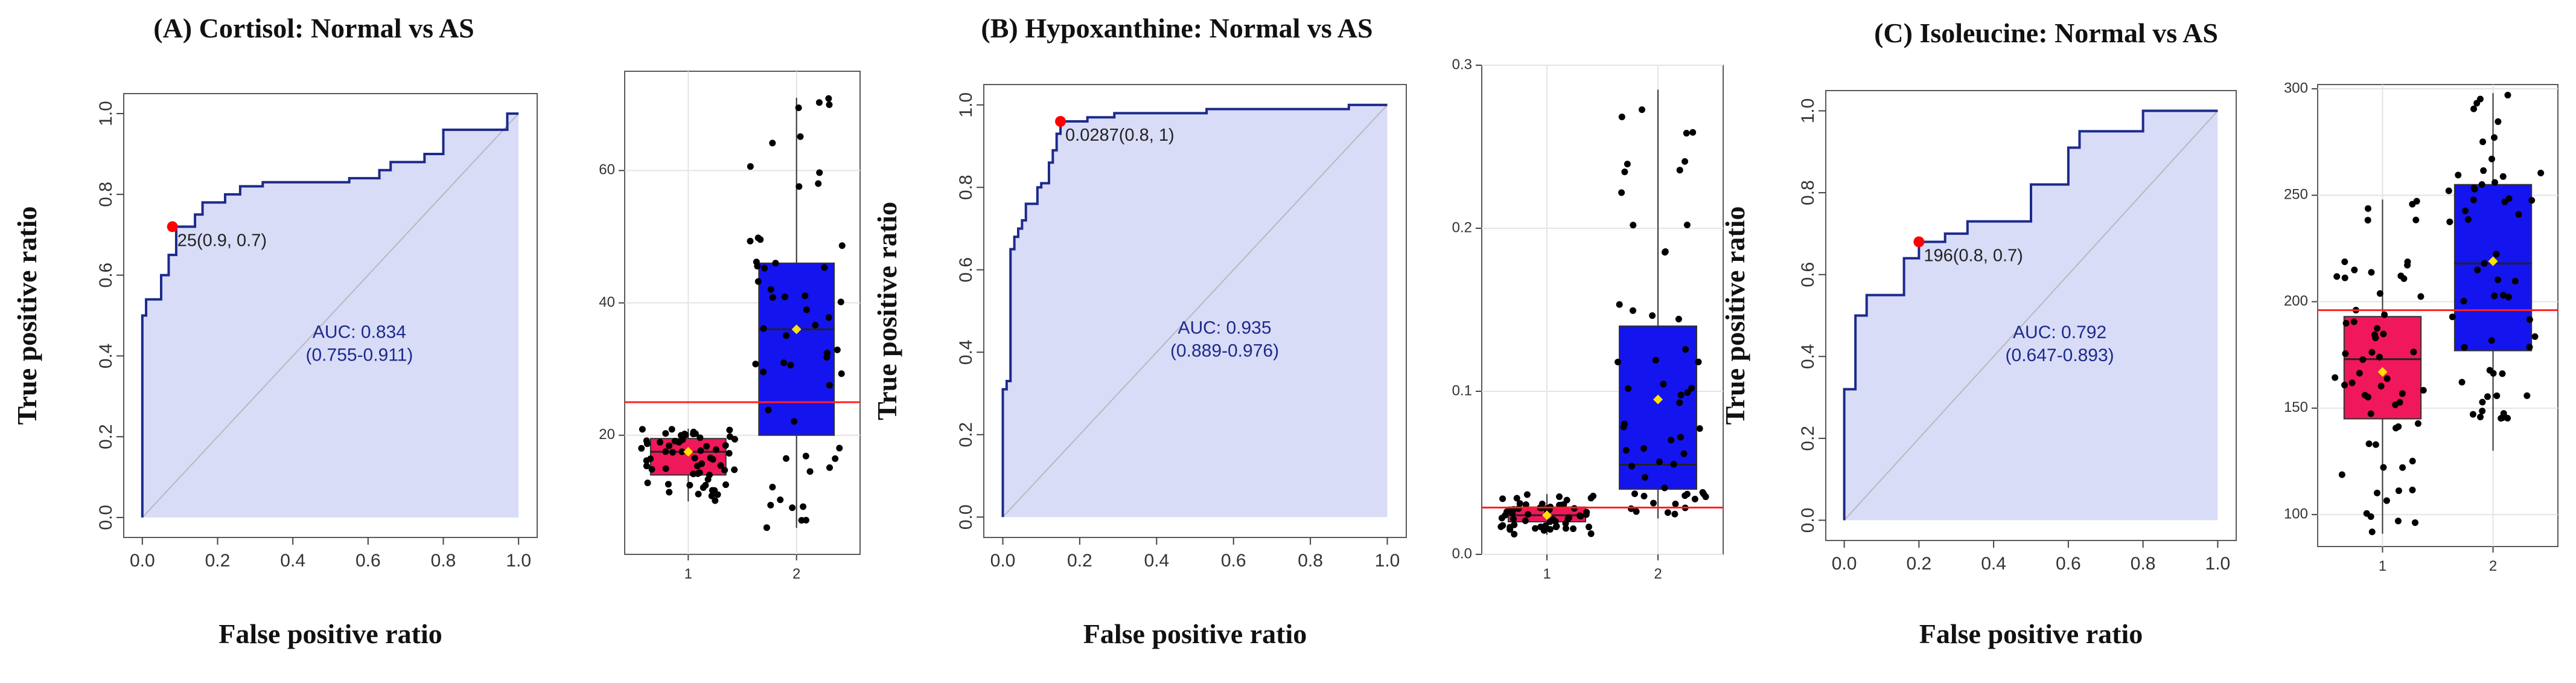 The height and width of the screenshot is (683, 2576). I want to click on y-tick-label: 0.2, so click(1808, 439).